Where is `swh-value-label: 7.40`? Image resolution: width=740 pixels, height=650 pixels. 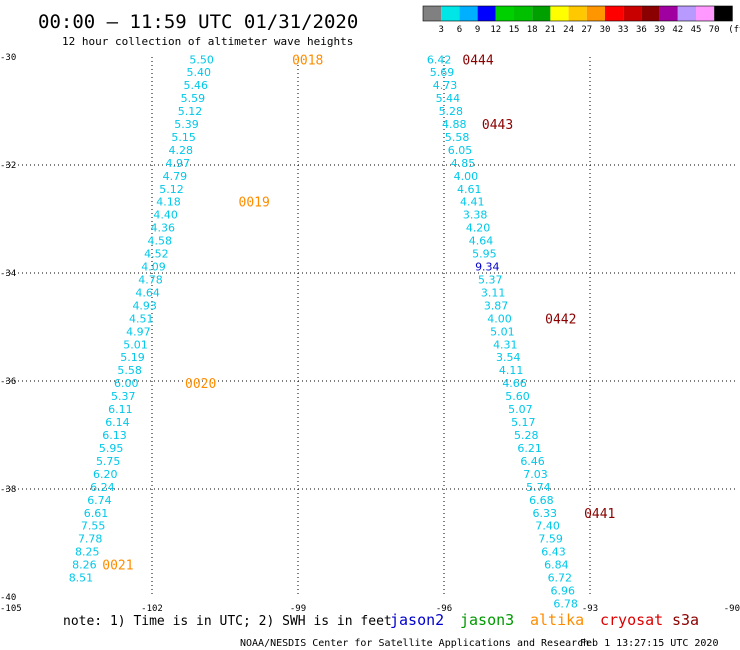
swh-value-label: 7.40 is located at coordinates (547, 526).